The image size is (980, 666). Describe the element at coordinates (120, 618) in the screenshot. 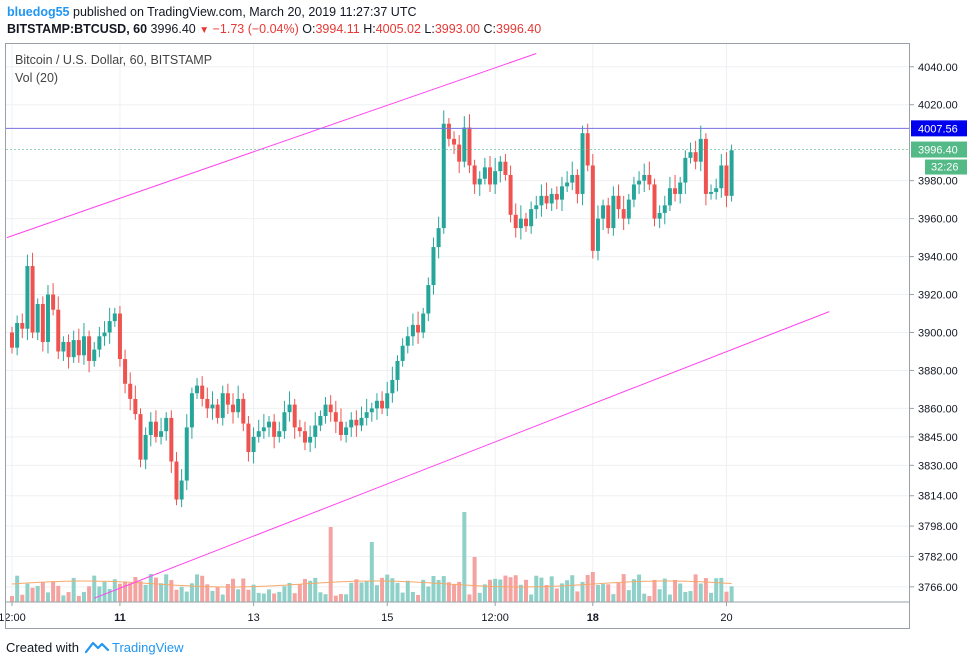

I see `x-axis-label: 11` at that location.